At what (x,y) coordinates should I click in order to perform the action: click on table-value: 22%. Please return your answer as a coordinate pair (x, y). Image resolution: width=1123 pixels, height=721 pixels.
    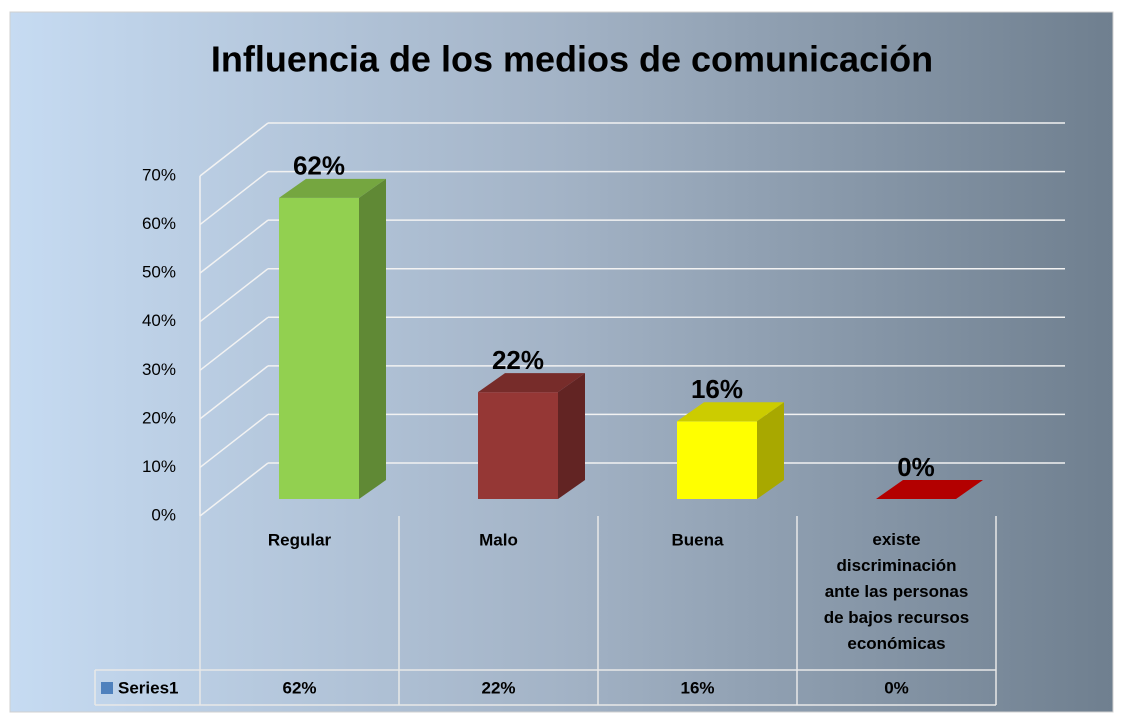
    Looking at the image, I should click on (498, 687).